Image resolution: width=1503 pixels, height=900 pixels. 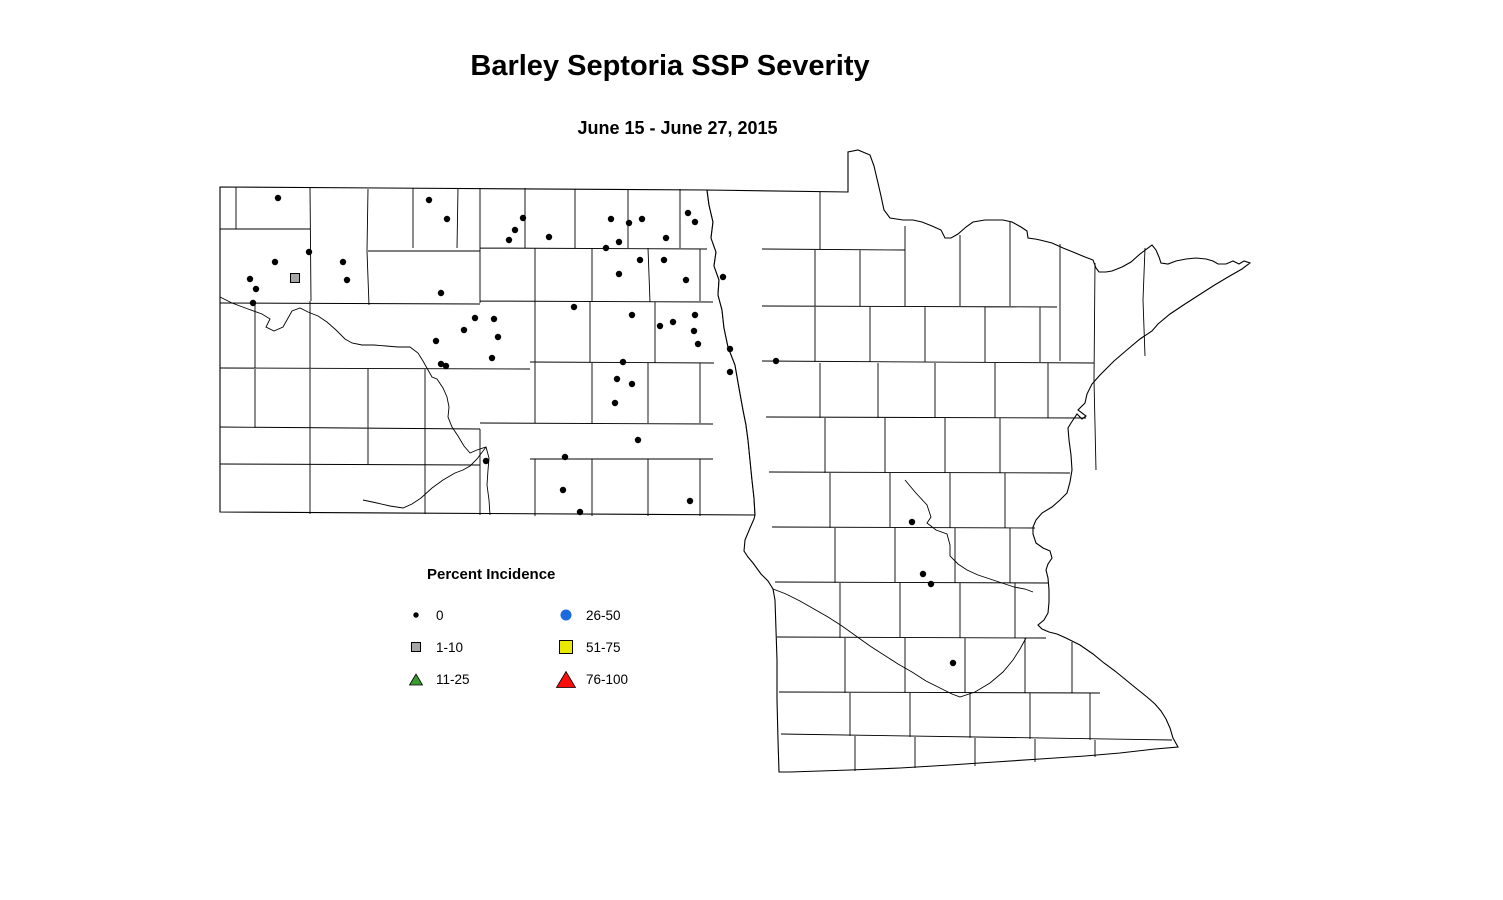 What do you see at coordinates (607, 679) in the screenshot?
I see `legend-item-label: 76-100` at bounding box center [607, 679].